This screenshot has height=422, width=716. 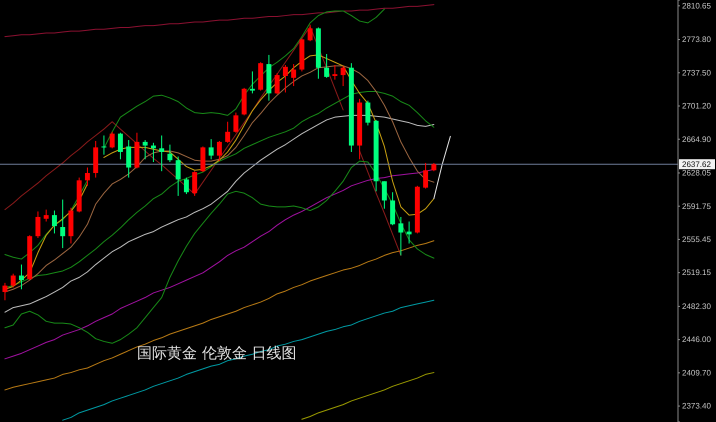 What do you see at coordinates (697, 139) in the screenshot?
I see `y-tick-label: 2664.90` at bounding box center [697, 139].